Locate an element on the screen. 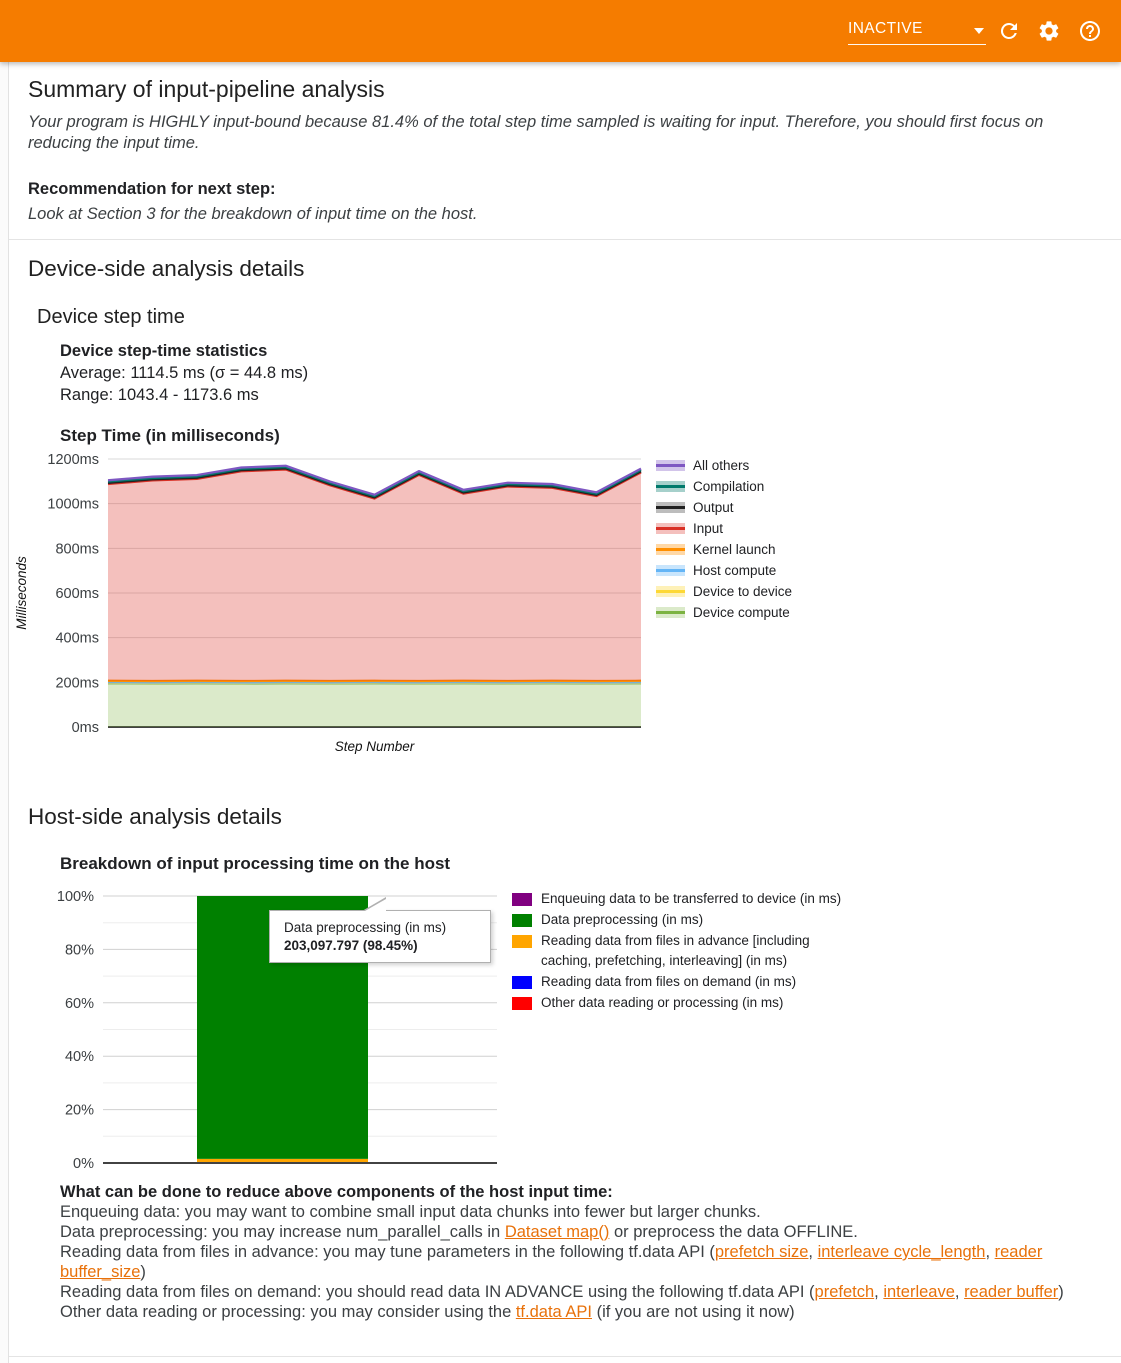  legend-label: Data preprocessing (in ms) is located at coordinates (622, 919).